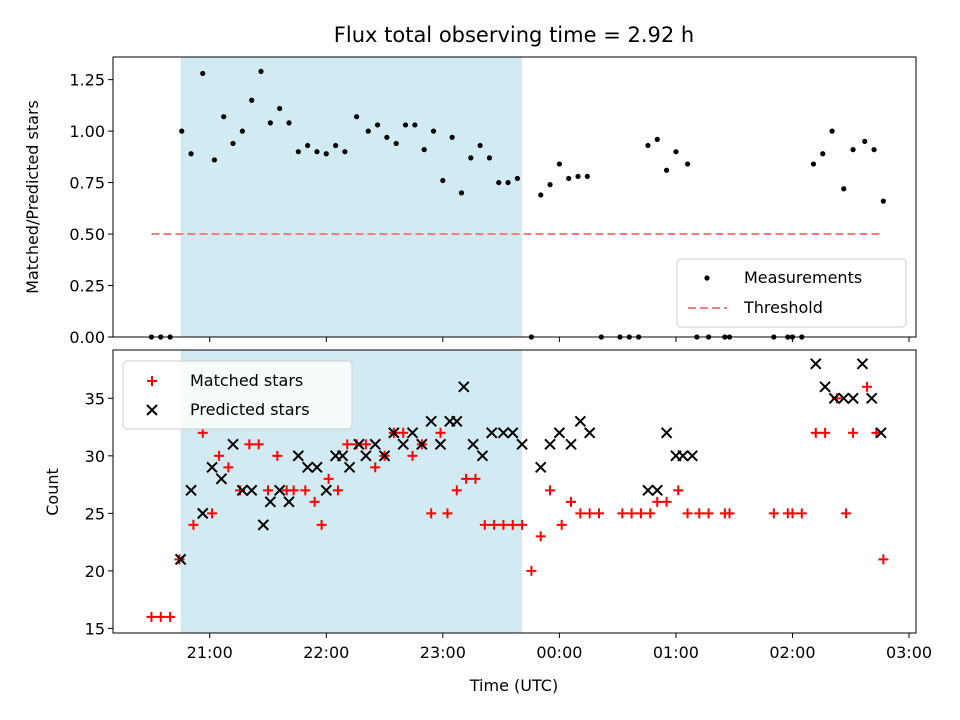 The image size is (960, 720). What do you see at coordinates (95, 571) in the screenshot?
I see `bottom-y-tick-label: 20` at bounding box center [95, 571].